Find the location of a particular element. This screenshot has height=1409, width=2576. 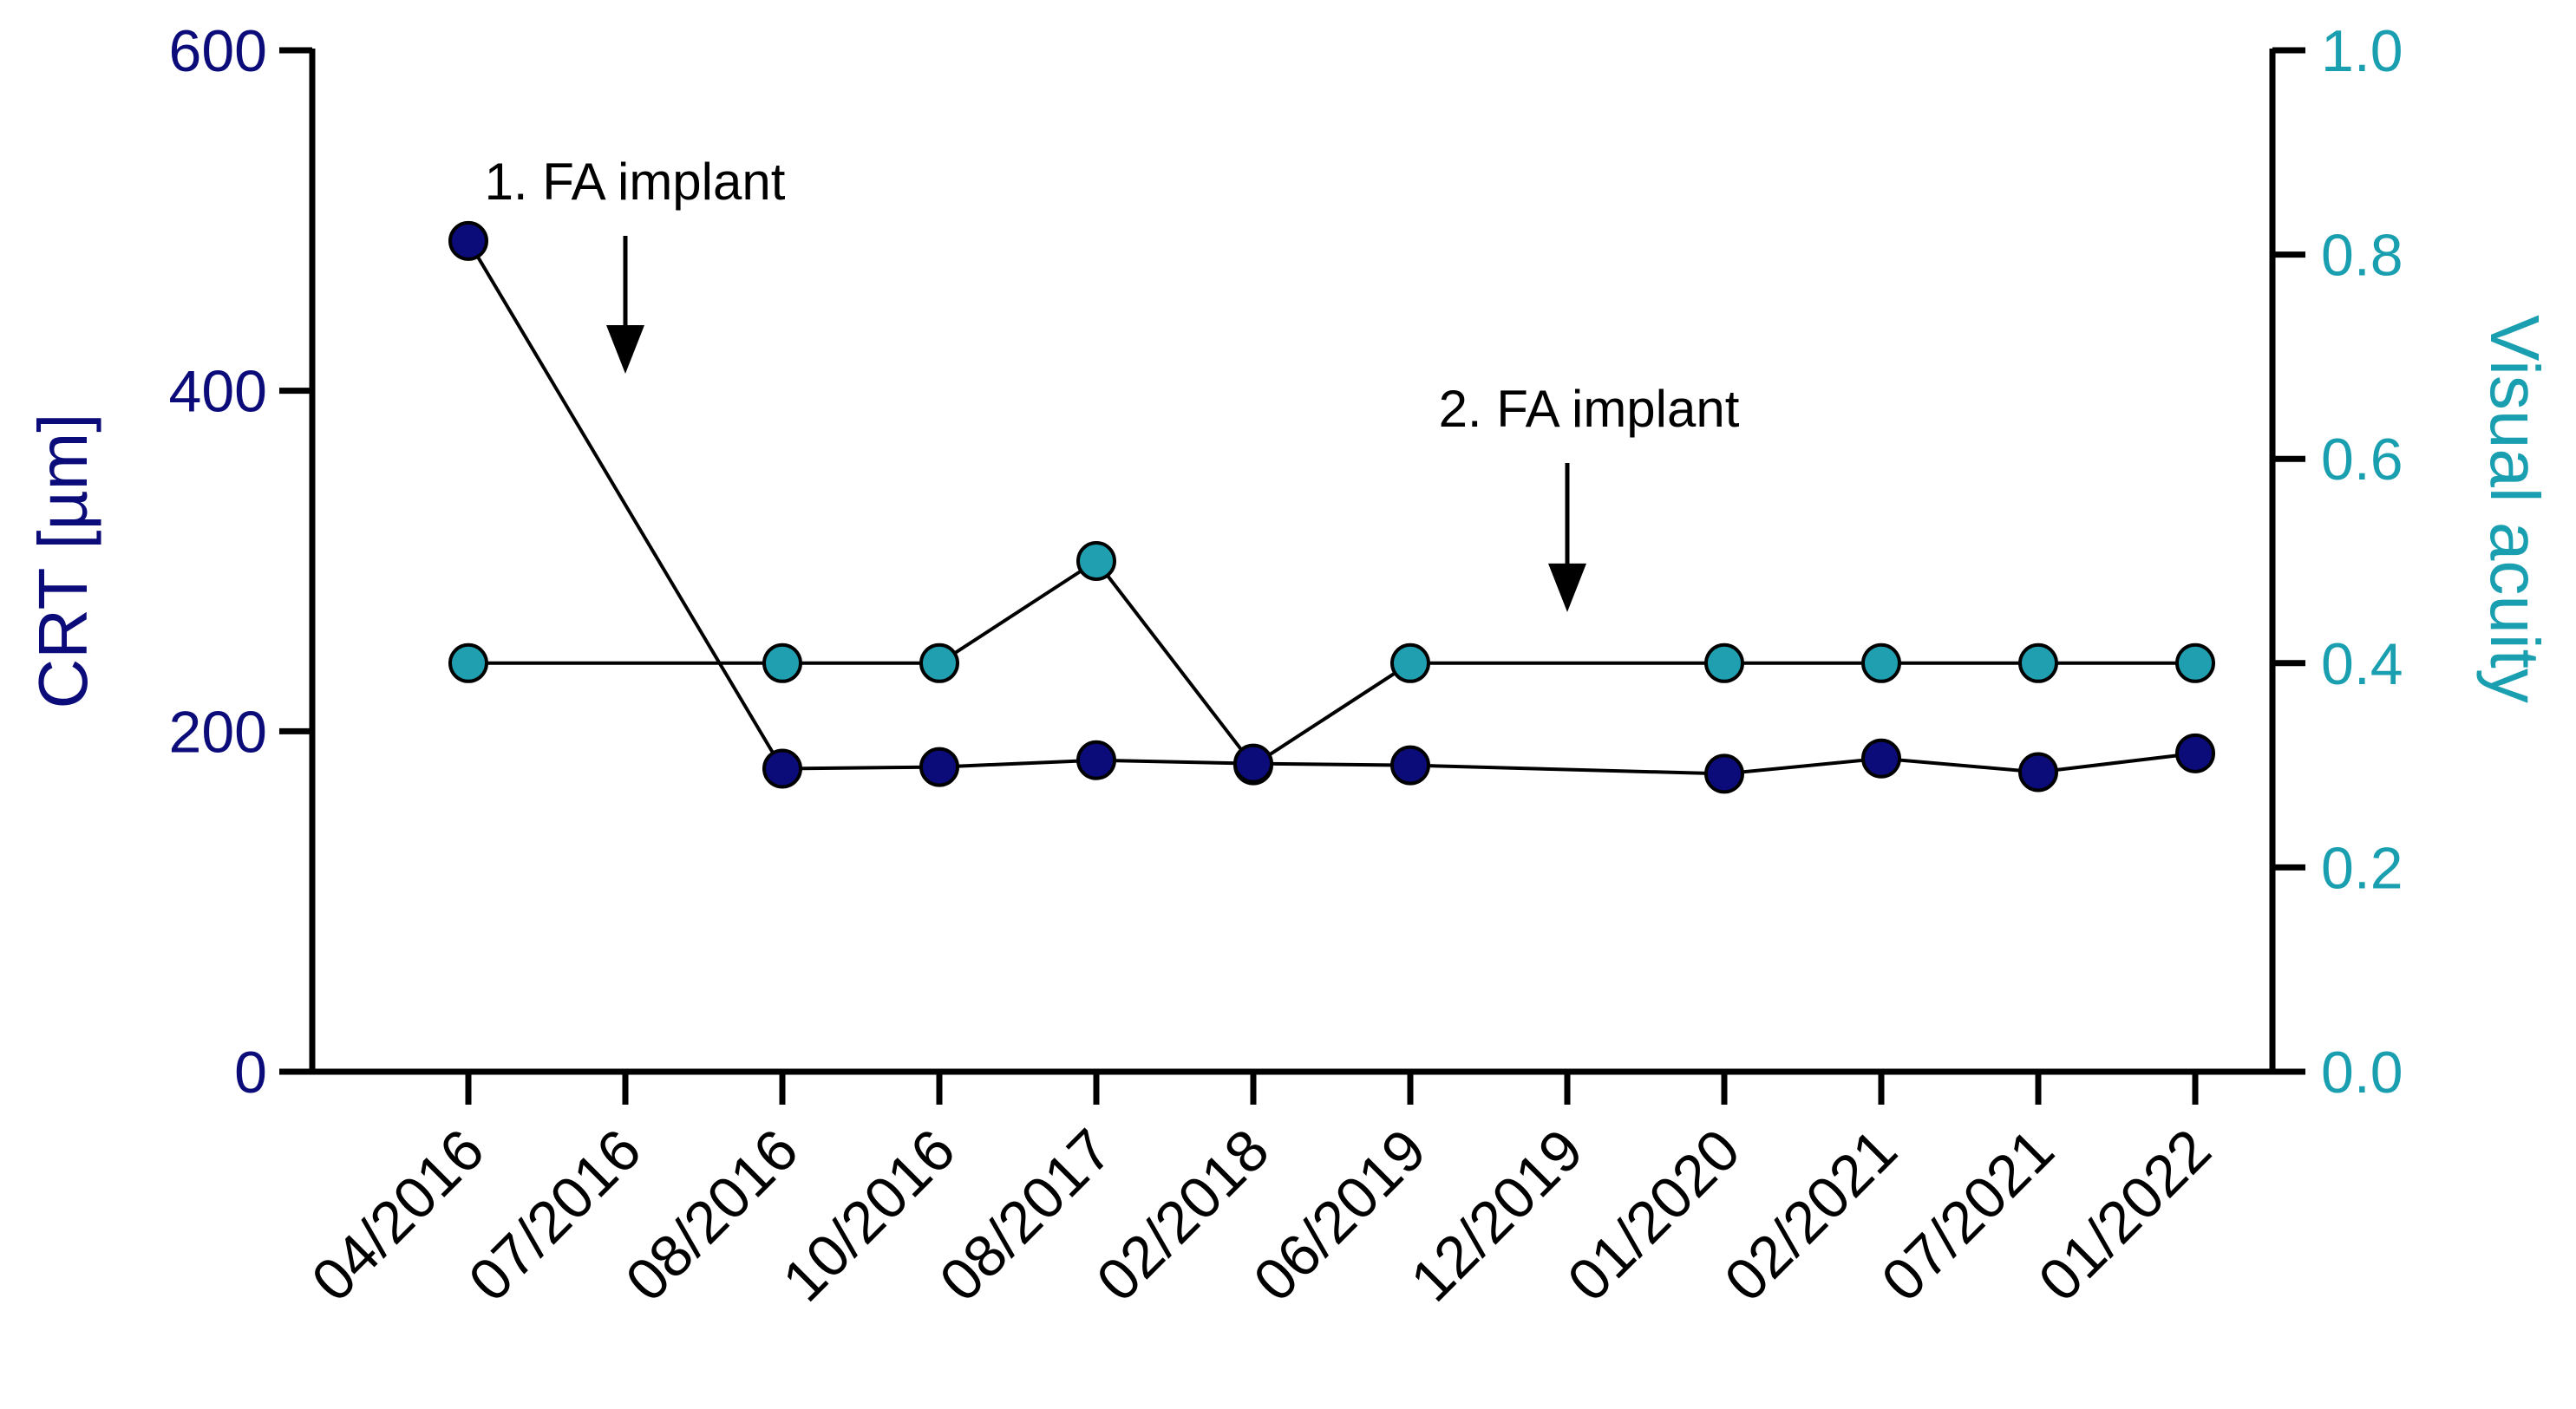

point-crt-m-10-2016 is located at coordinates (939, 767).